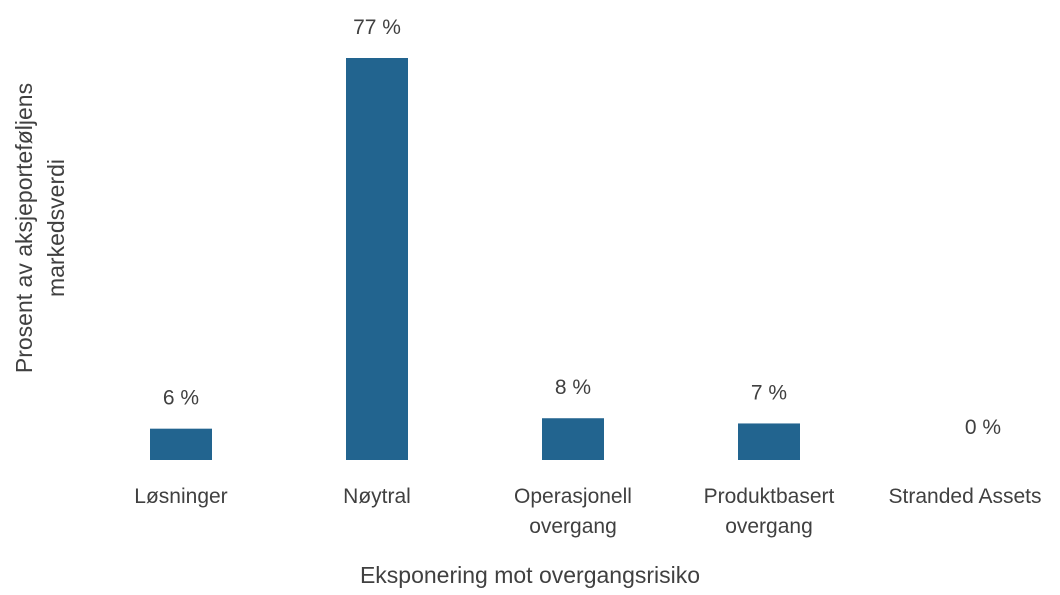  I want to click on data-label: 0 %, so click(983, 427).